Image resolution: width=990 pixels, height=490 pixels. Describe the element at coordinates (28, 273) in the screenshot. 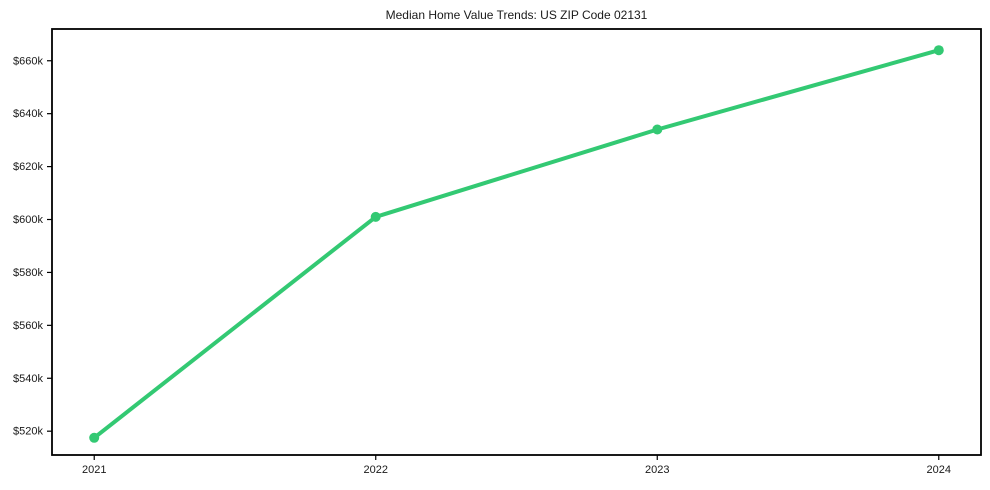

I see `y-tick-label: $580k` at that location.